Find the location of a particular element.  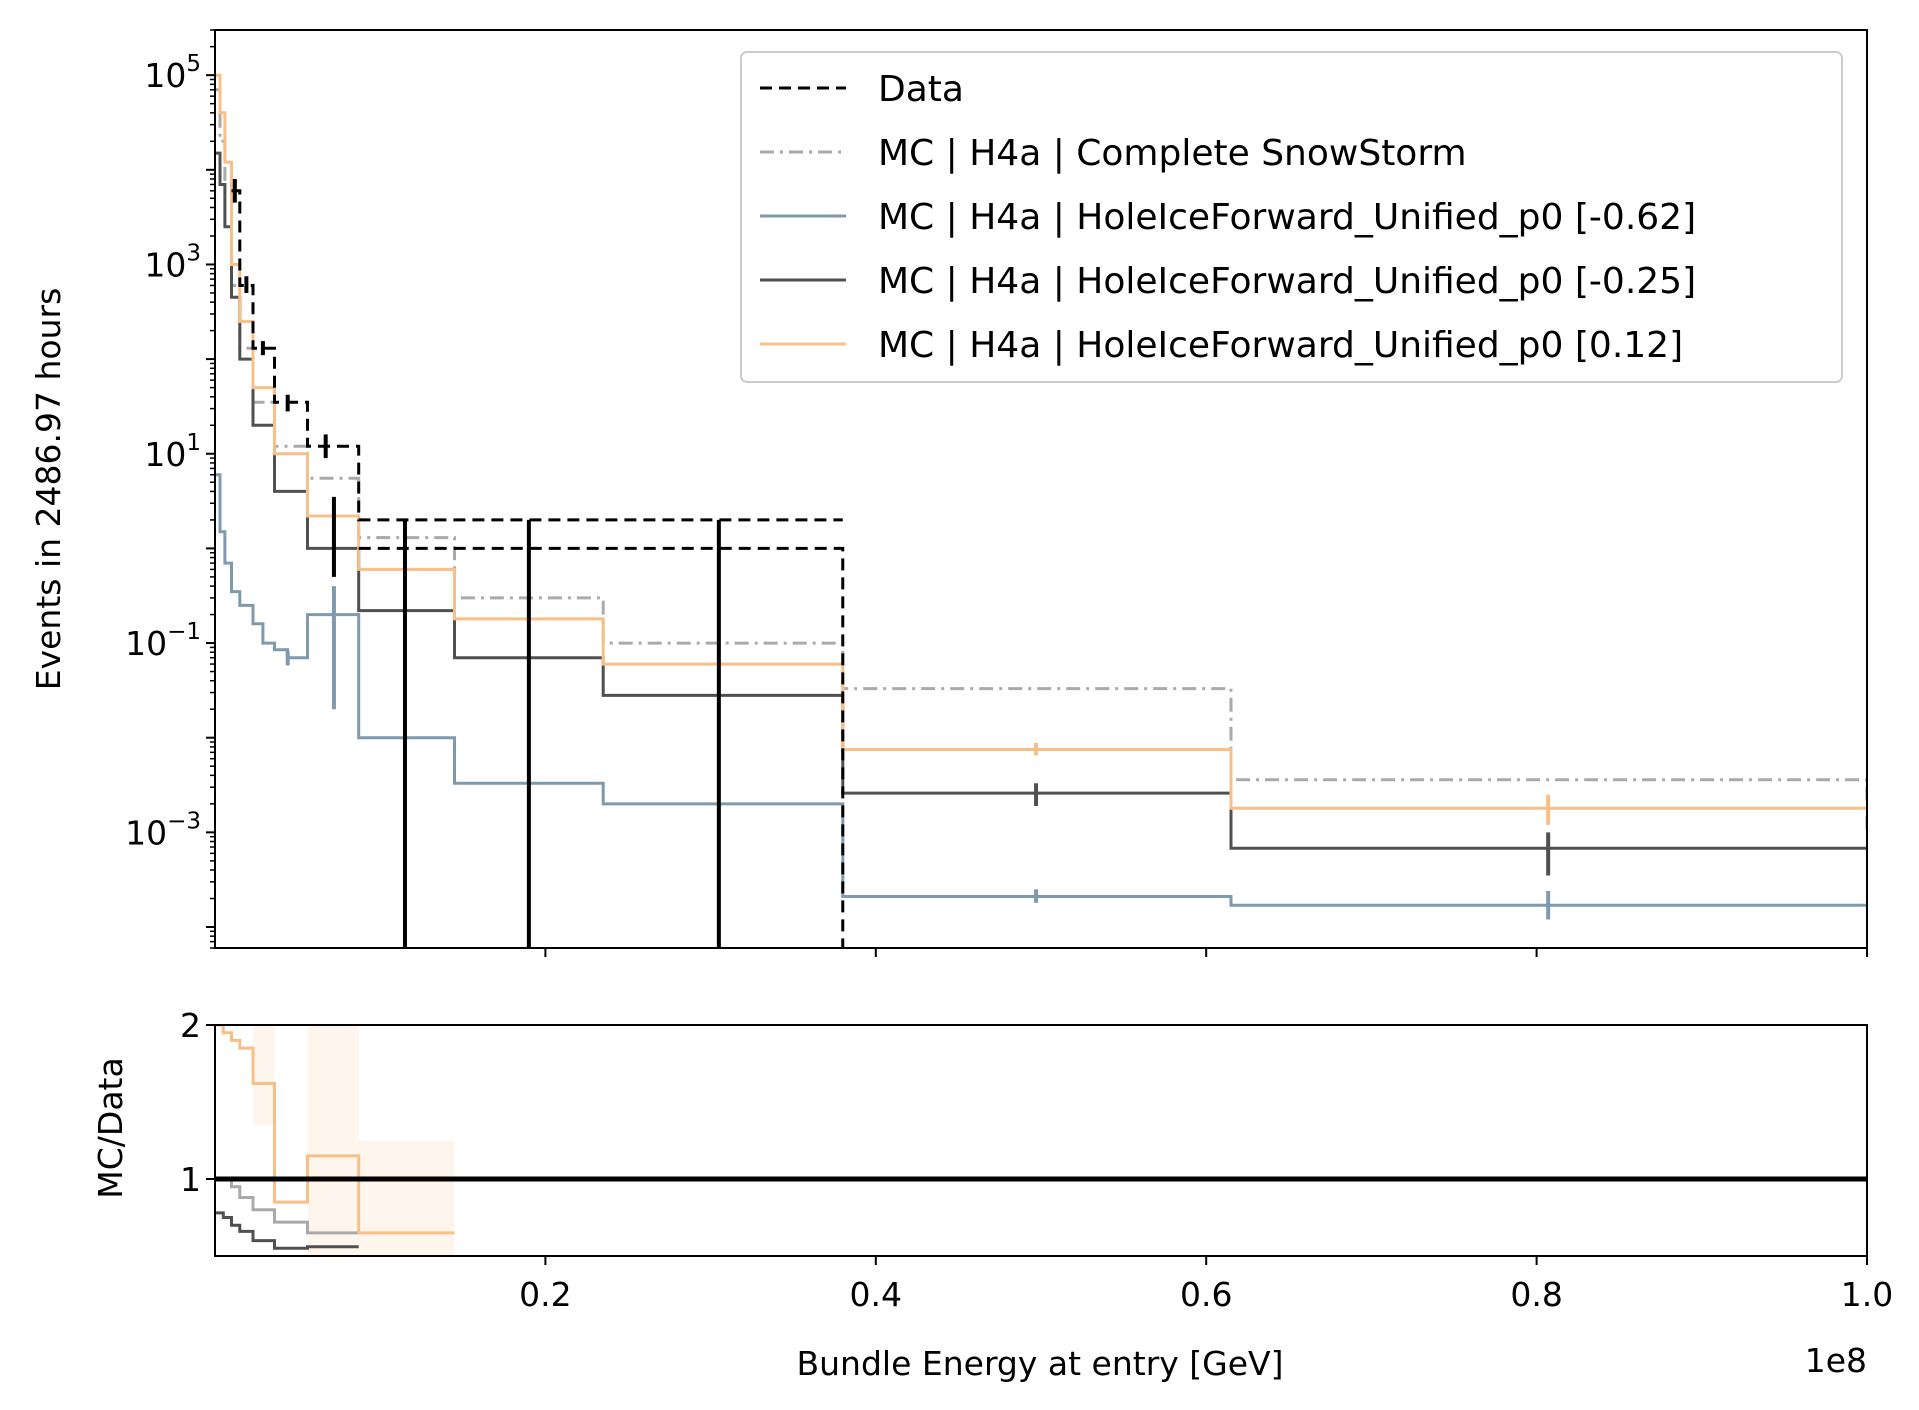

legend-box is located at coordinates (1291, 217).